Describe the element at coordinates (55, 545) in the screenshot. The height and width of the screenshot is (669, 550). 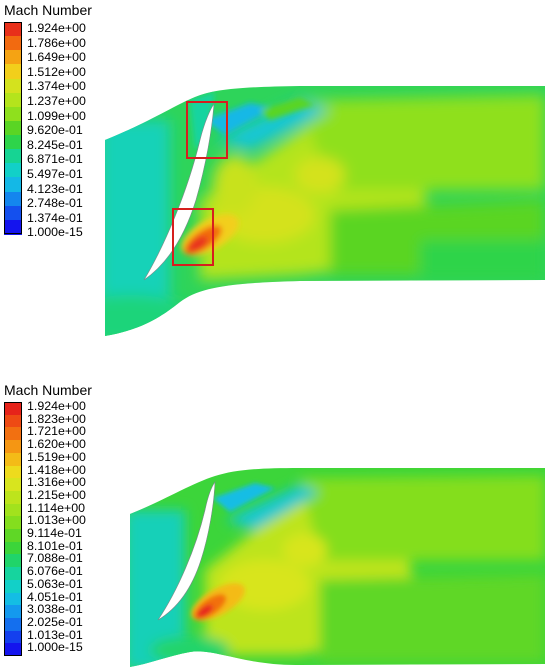
I see `tick-label: 8.101e-01` at that location.